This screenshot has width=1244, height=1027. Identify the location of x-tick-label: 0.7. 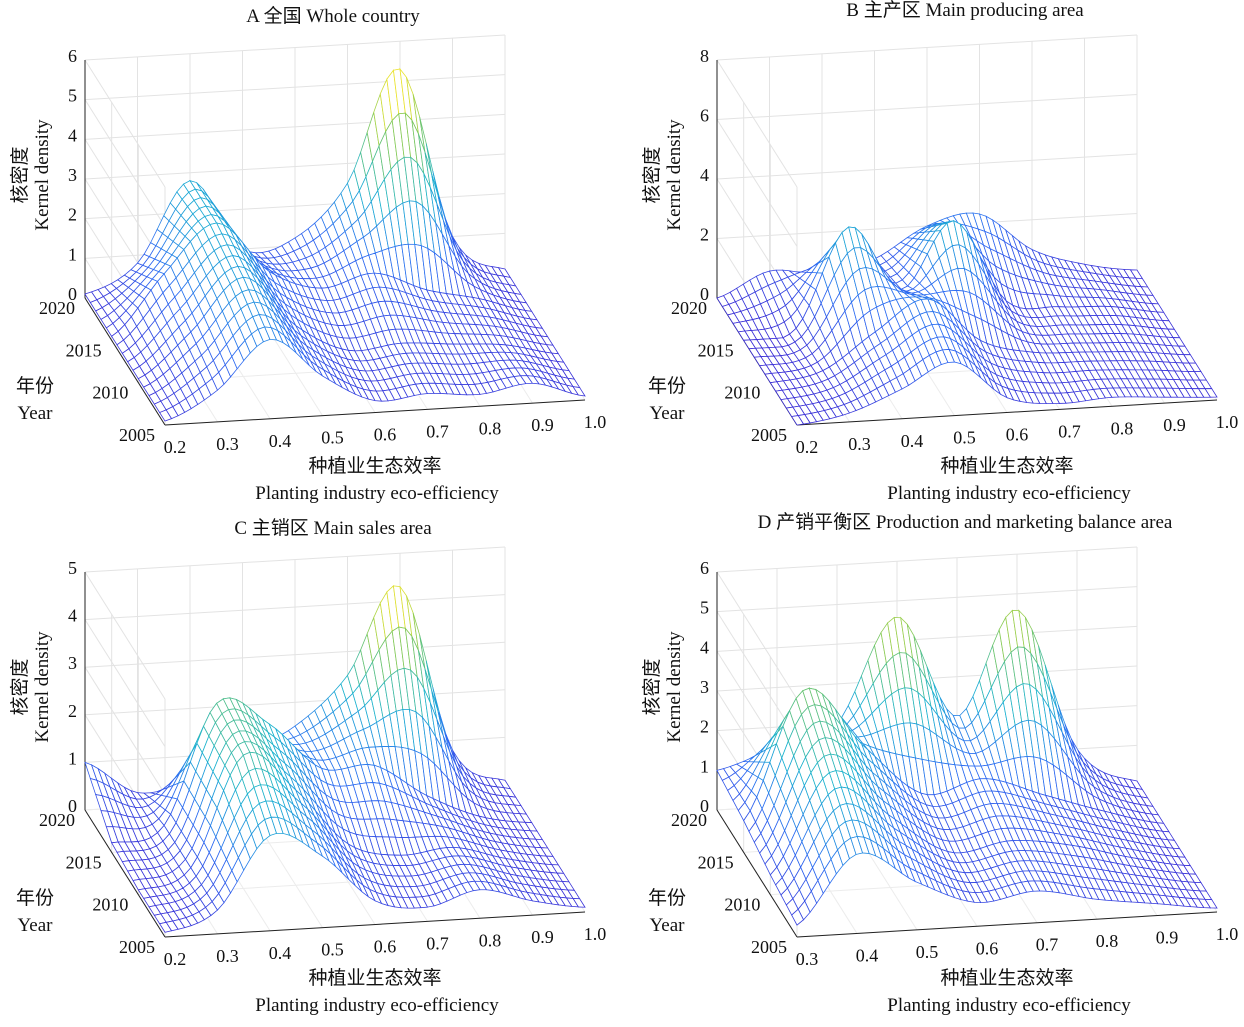
(437, 943).